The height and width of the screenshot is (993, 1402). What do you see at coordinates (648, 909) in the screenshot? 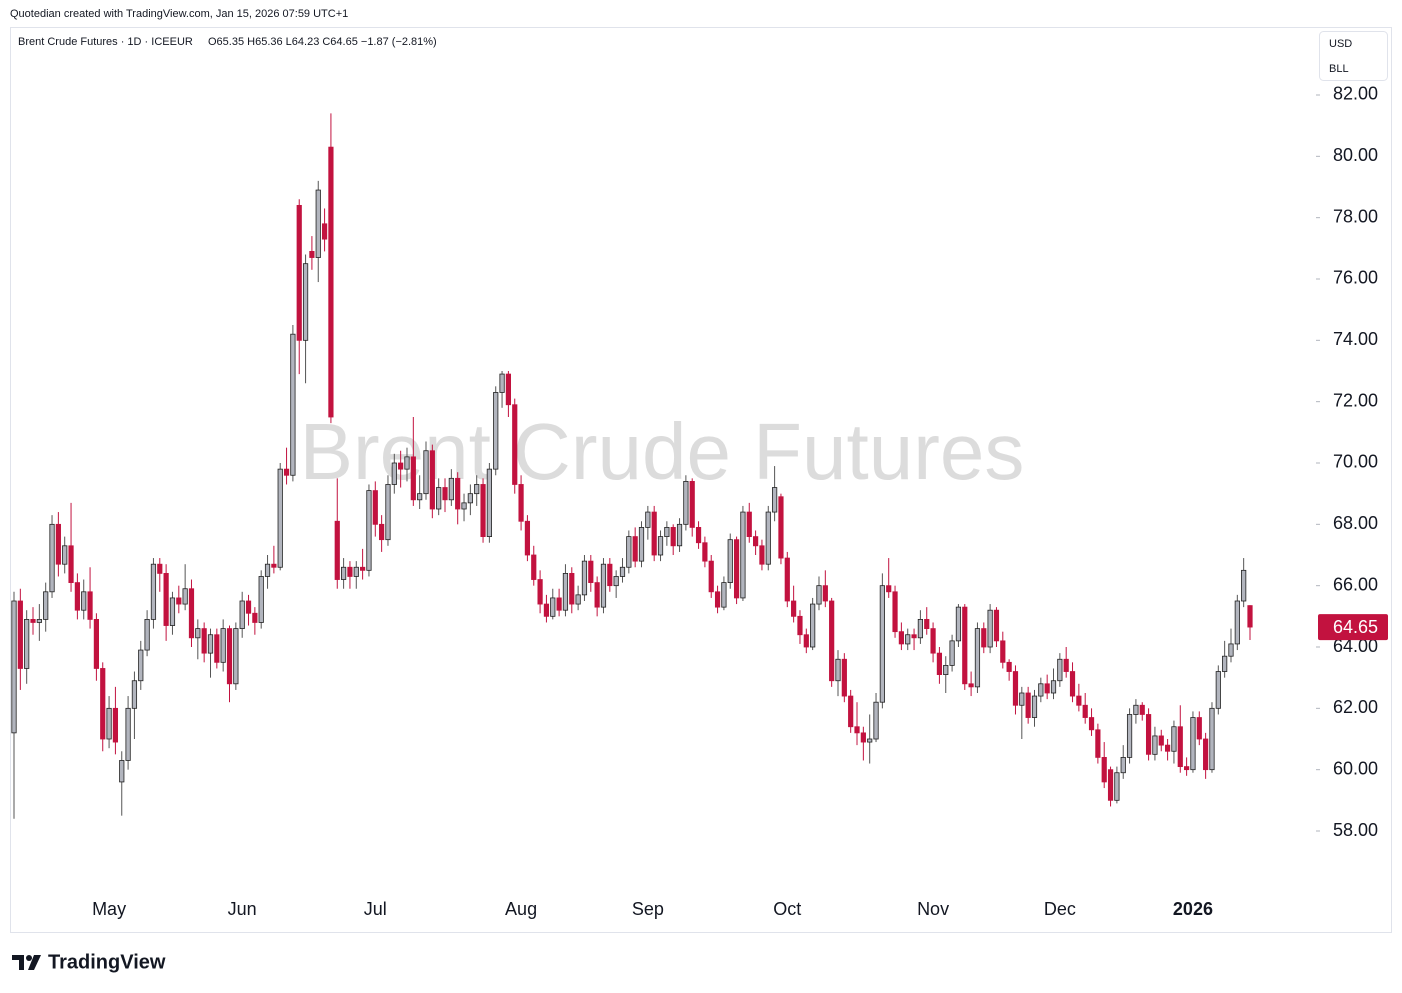
I see `x-tick-label: Sep` at bounding box center [648, 909].